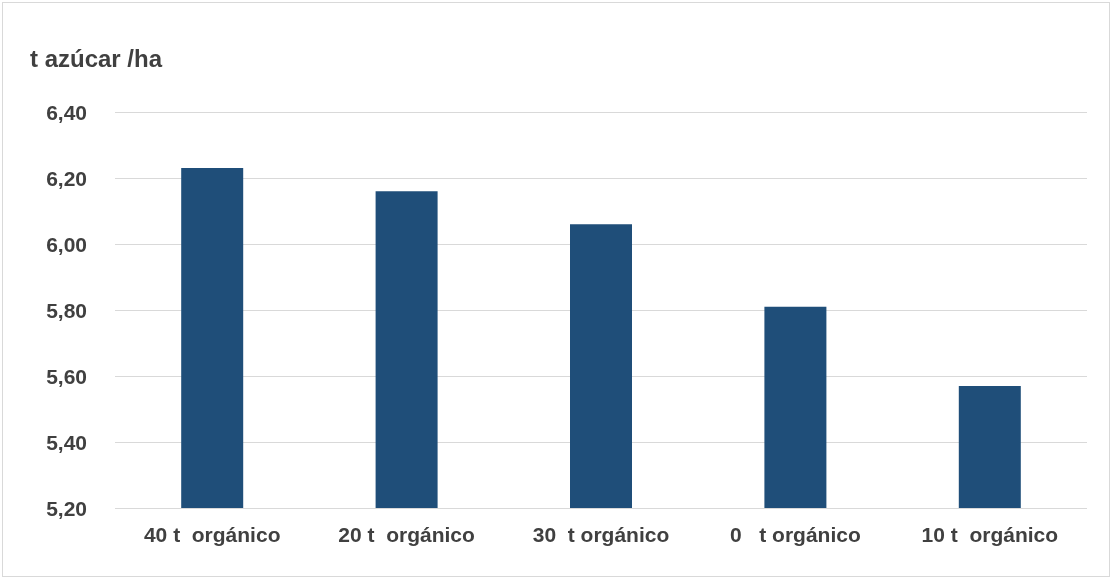  What do you see at coordinates (66, 508) in the screenshot?
I see `y-tick-label: 5,20` at bounding box center [66, 508].